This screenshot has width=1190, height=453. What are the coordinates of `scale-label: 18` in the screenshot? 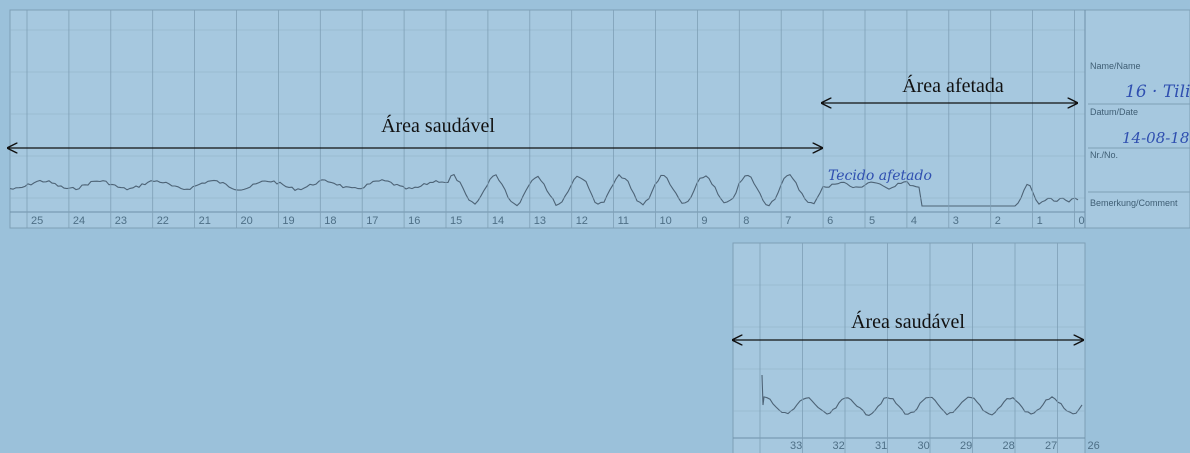 It's located at (330, 221).